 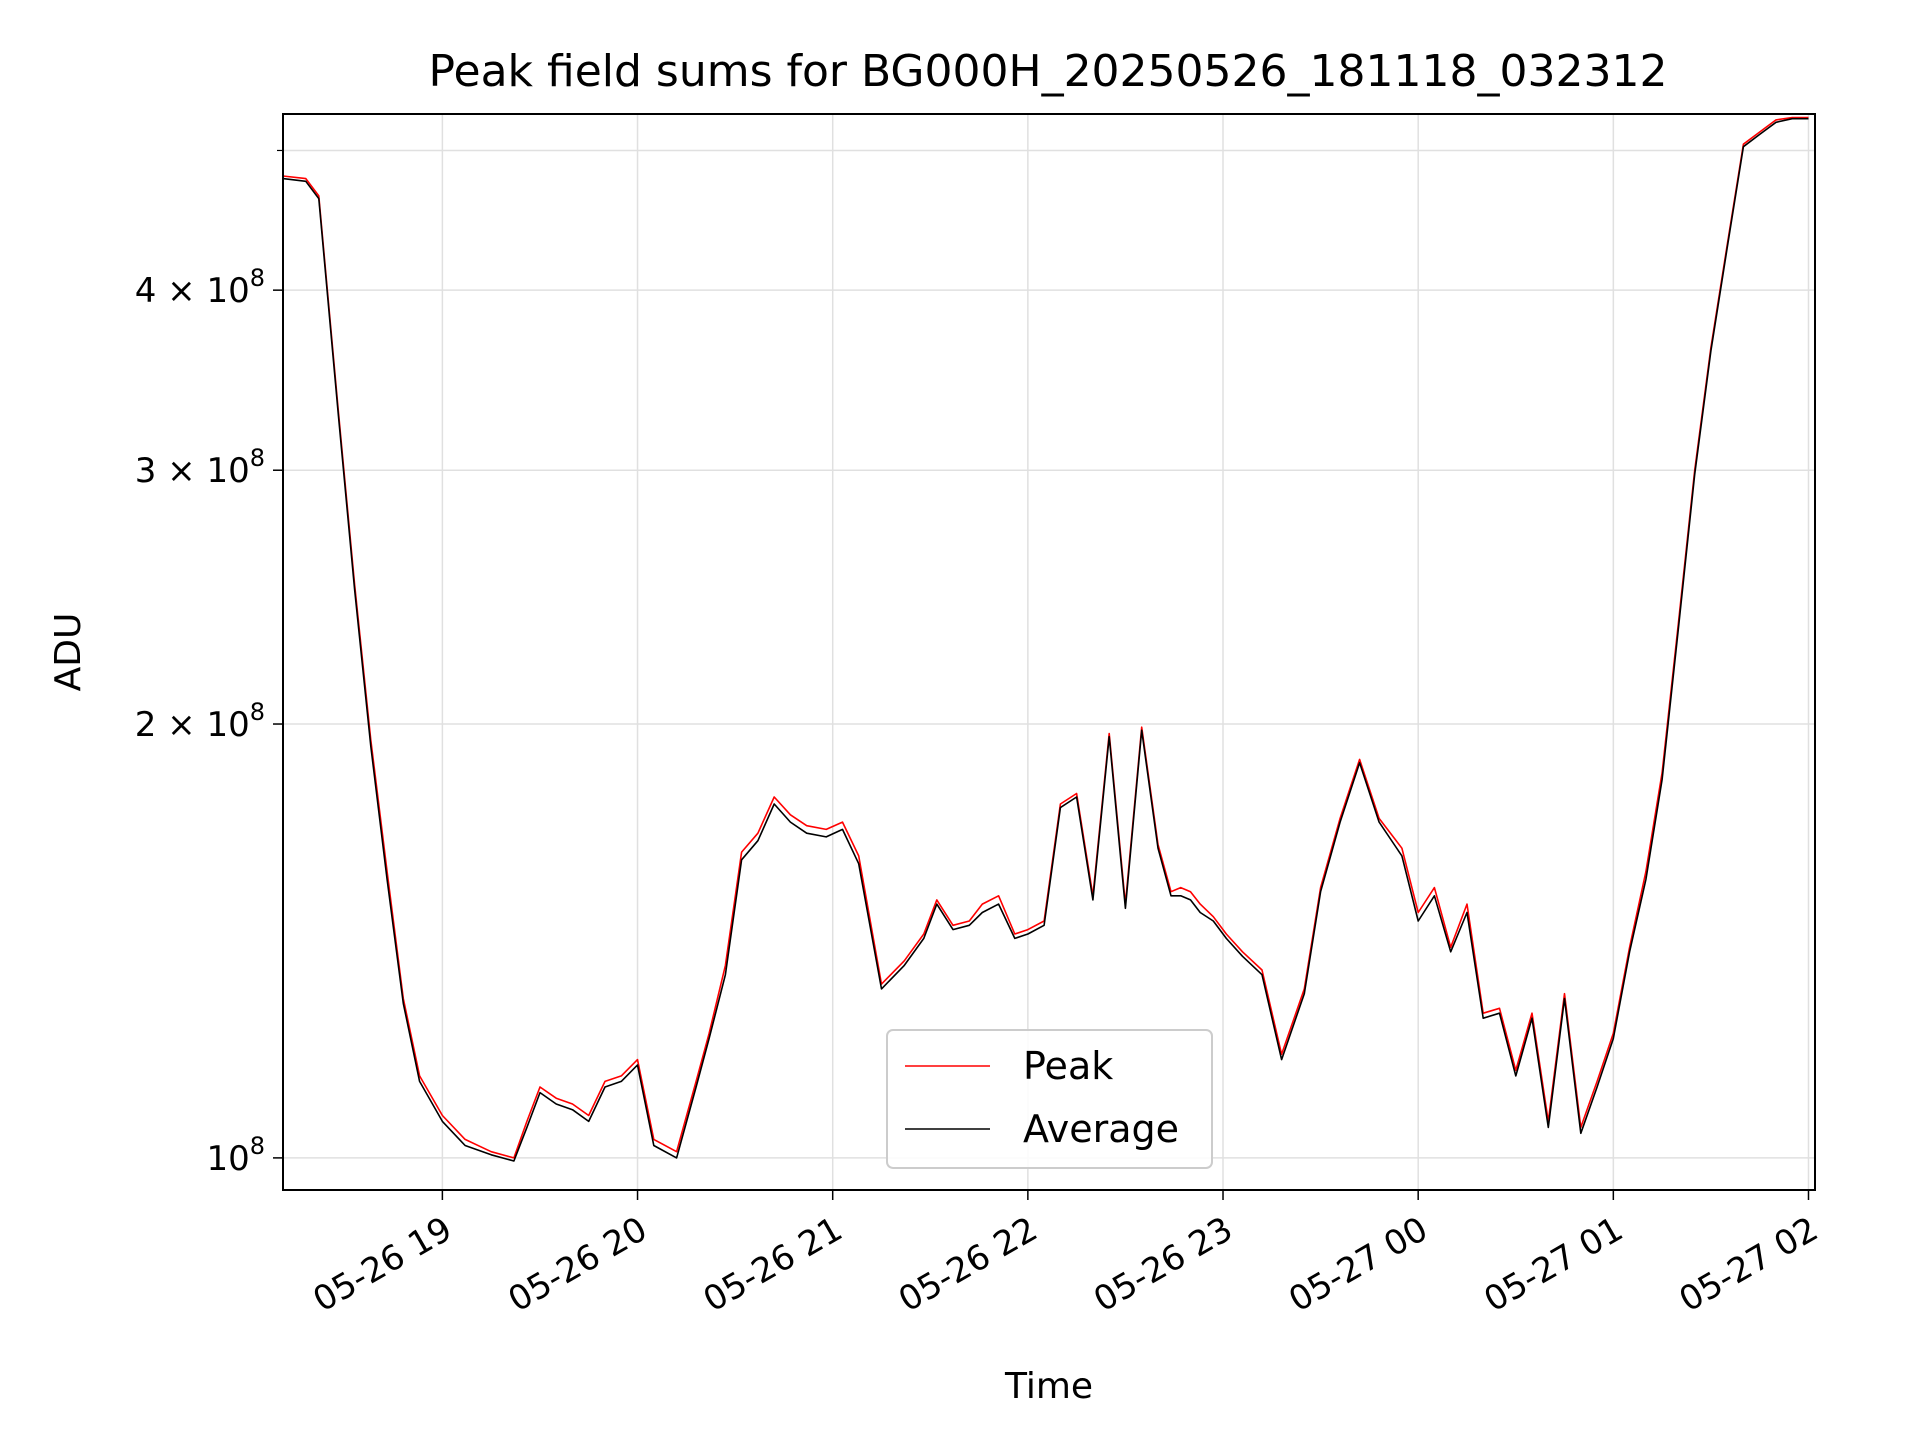 I want to click on y-tick-label: 3 × 108, so click(x=200, y=467).